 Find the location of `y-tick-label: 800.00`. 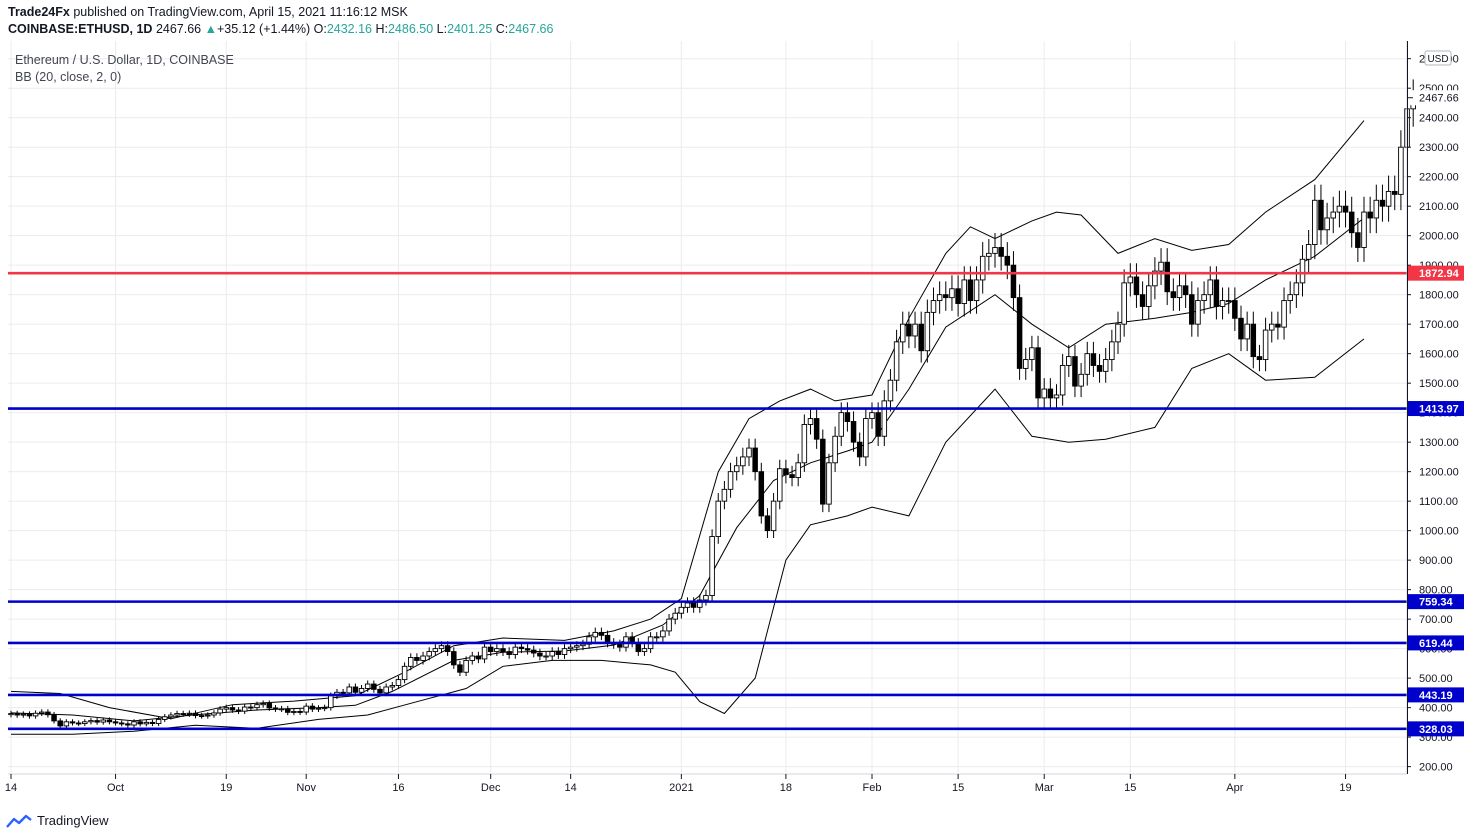

y-tick-label: 800.00 is located at coordinates (1436, 591).